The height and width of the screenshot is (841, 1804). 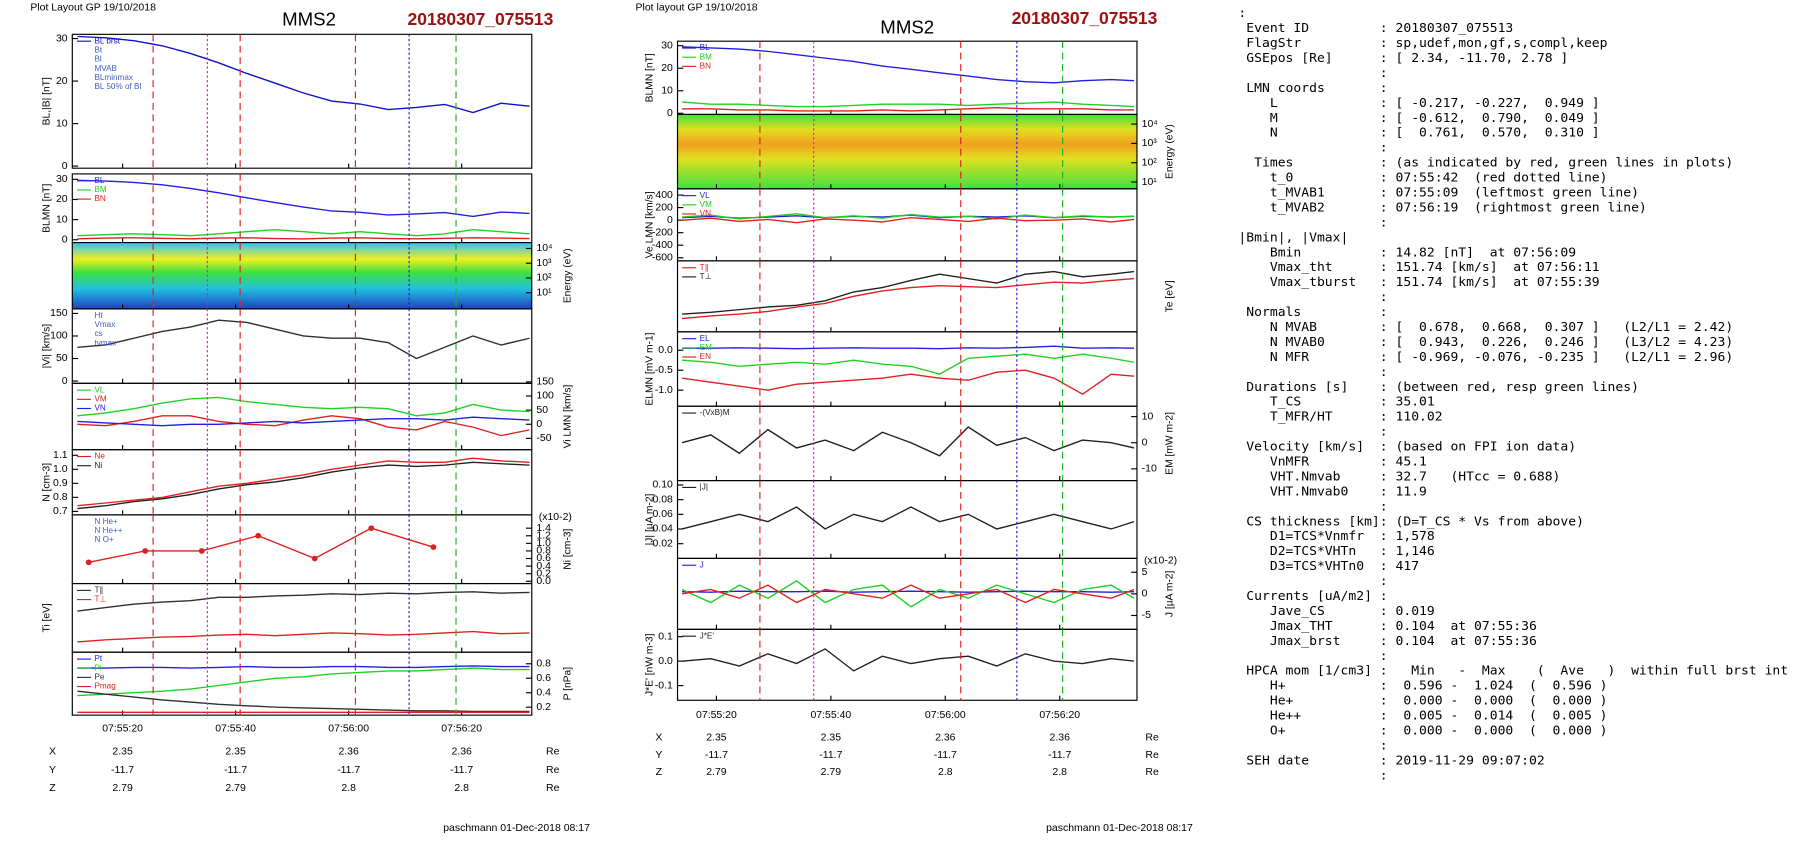 What do you see at coordinates (106, 521) in the screenshot?
I see `legend-entry: N He+` at bounding box center [106, 521].